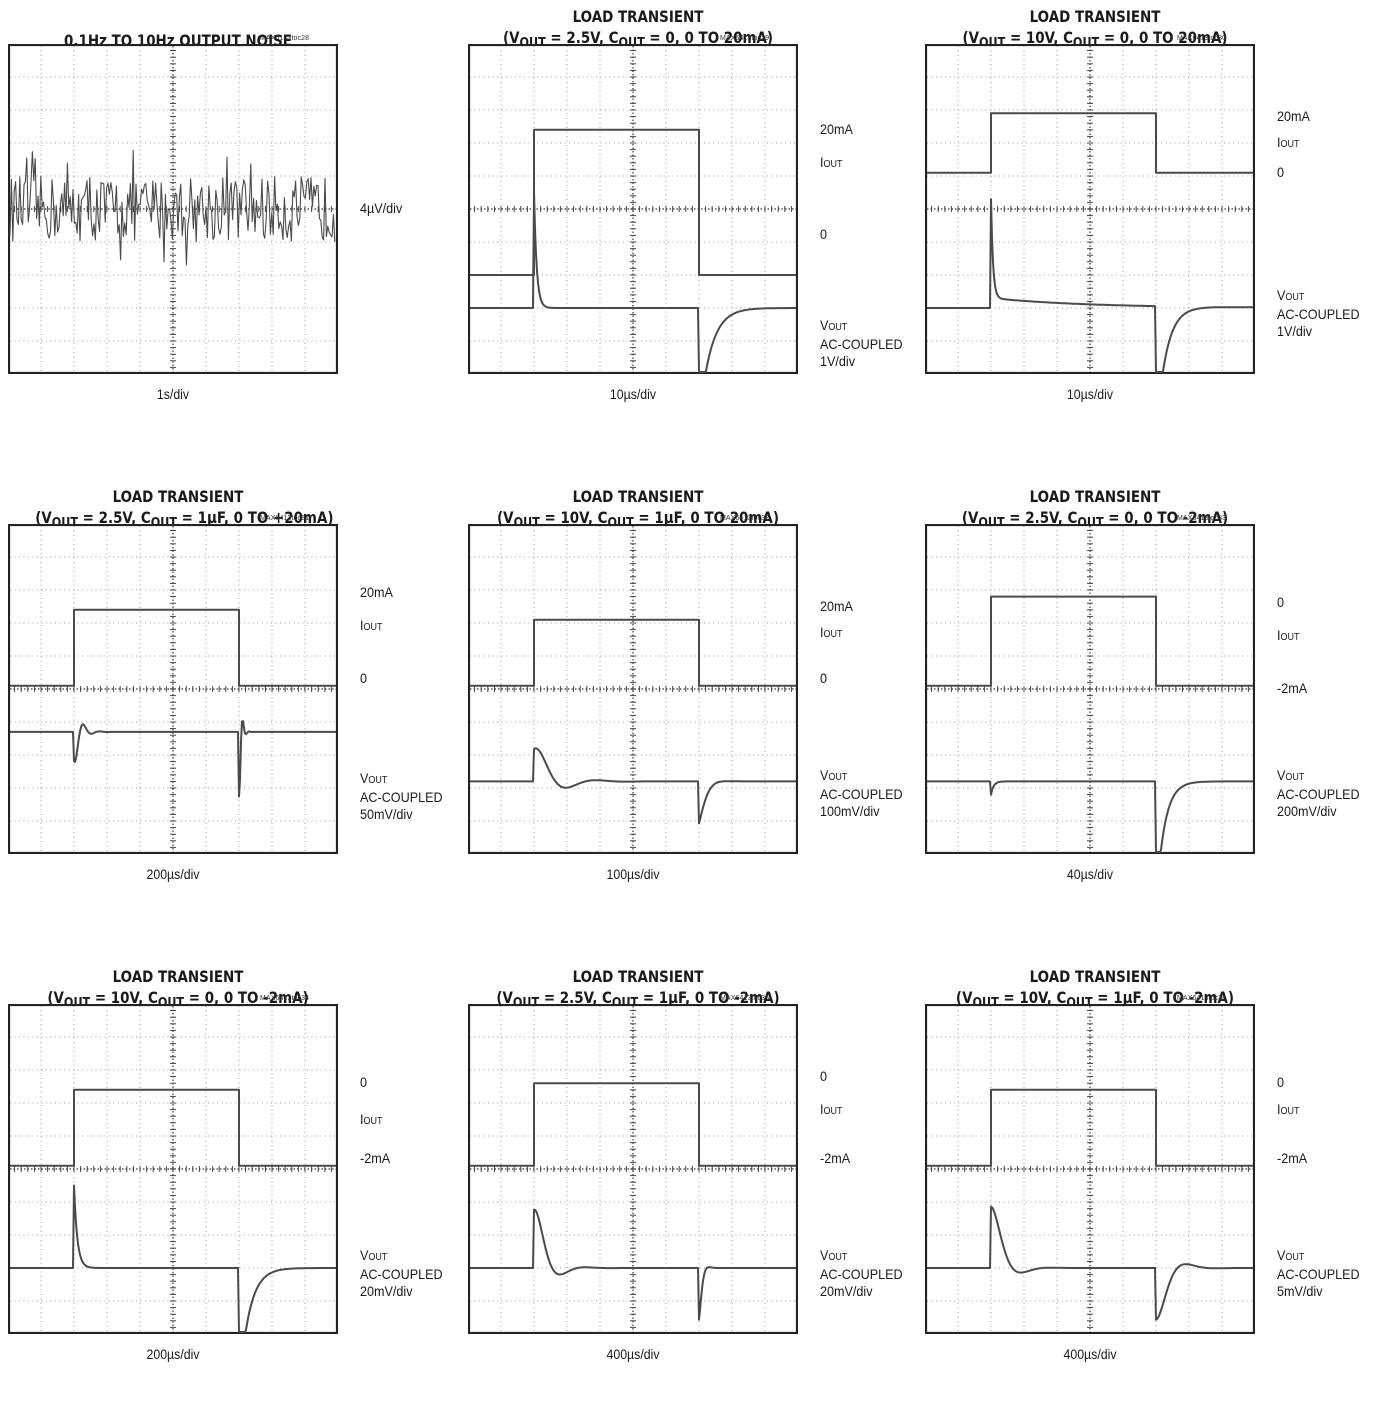 The width and height of the screenshot is (1380, 1420). What do you see at coordinates (838, 360) in the screenshot?
I see `label-line: 1V/div` at bounding box center [838, 360].